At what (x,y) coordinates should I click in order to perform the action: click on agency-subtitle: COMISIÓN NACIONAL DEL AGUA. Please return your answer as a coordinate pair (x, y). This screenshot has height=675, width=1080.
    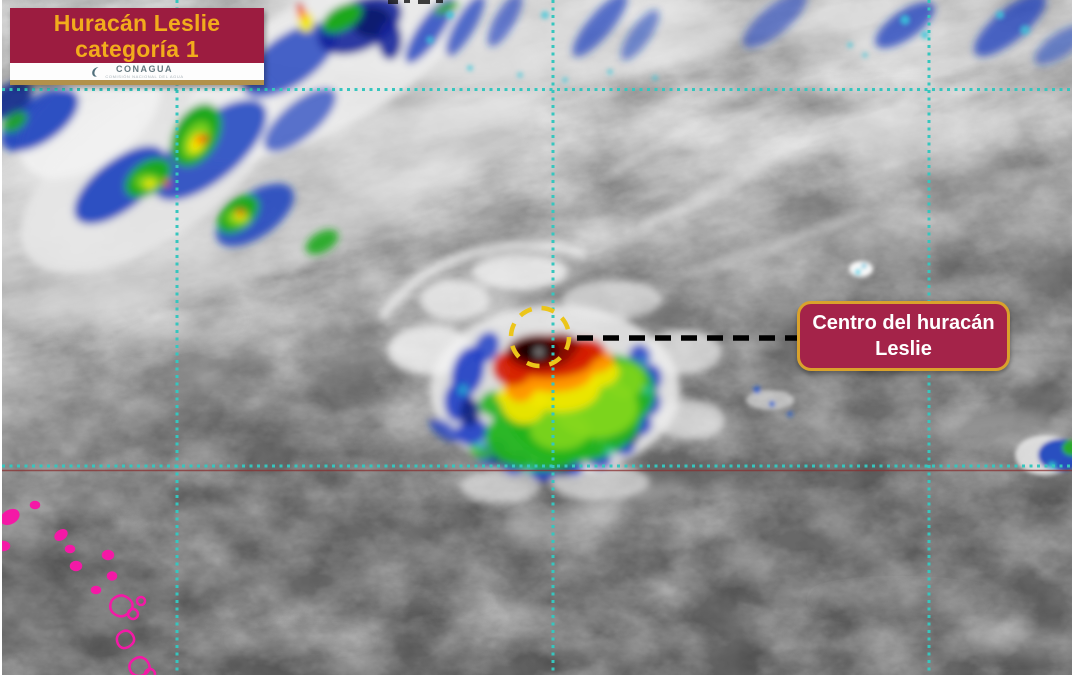
    Looking at the image, I should click on (144, 76).